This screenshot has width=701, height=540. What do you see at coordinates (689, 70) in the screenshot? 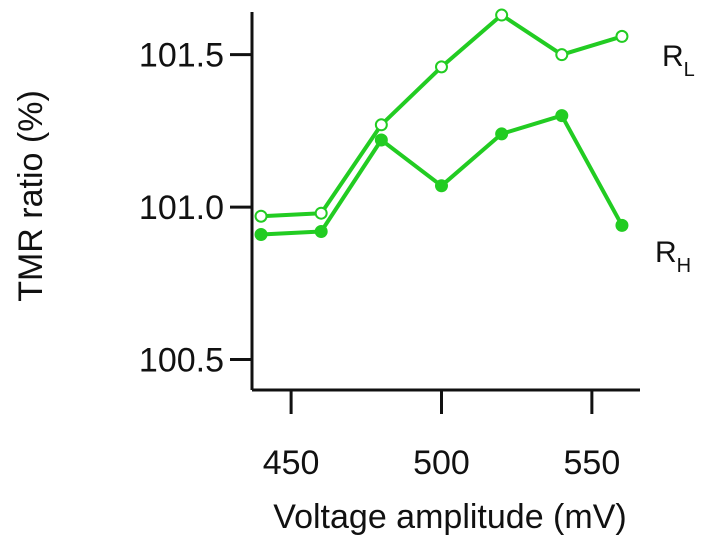
I see `series-label-rl-sub: L` at bounding box center [689, 70].